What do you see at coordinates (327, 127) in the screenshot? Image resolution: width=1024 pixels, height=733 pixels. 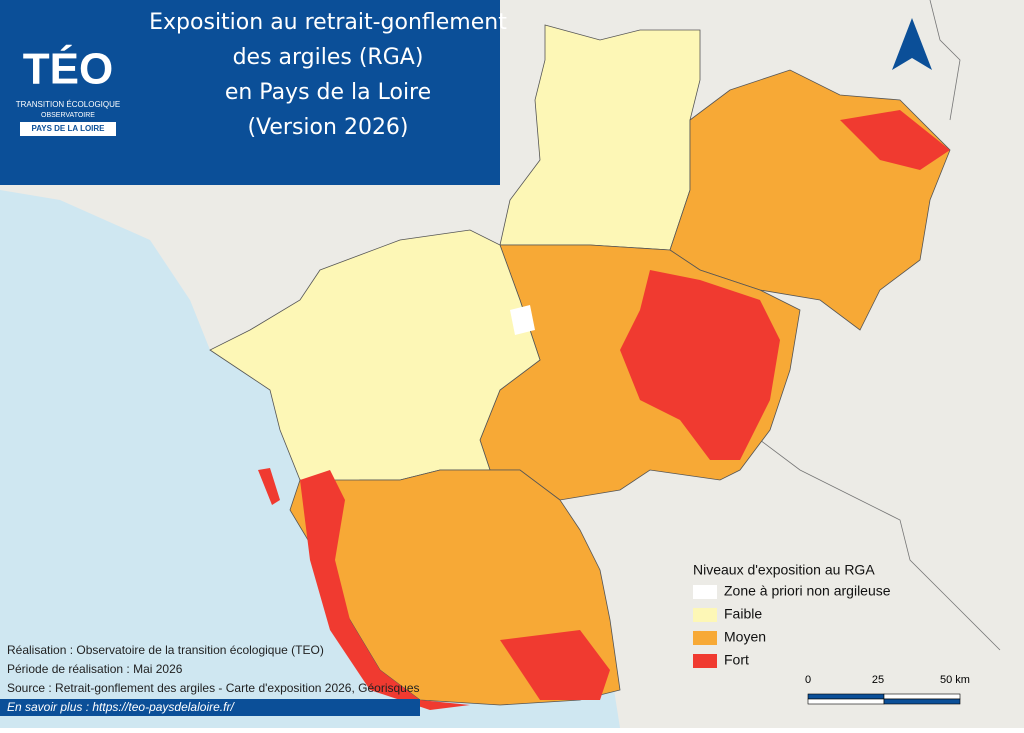 I see `title-line: (Version 2026)` at bounding box center [327, 127].